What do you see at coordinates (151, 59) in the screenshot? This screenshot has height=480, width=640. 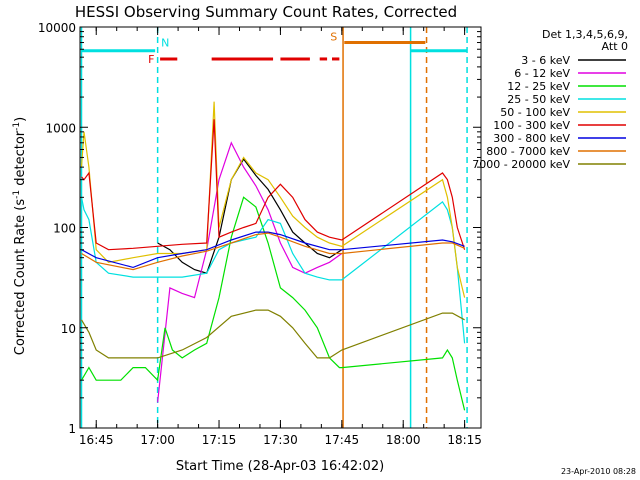 I see `flag-label-F: F` at bounding box center [151, 59].